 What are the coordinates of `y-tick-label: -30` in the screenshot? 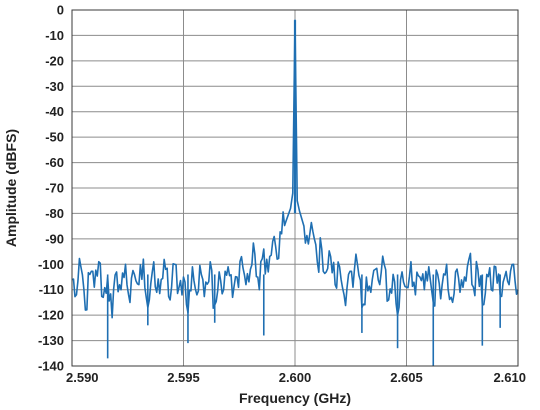 It's located at (54, 86).